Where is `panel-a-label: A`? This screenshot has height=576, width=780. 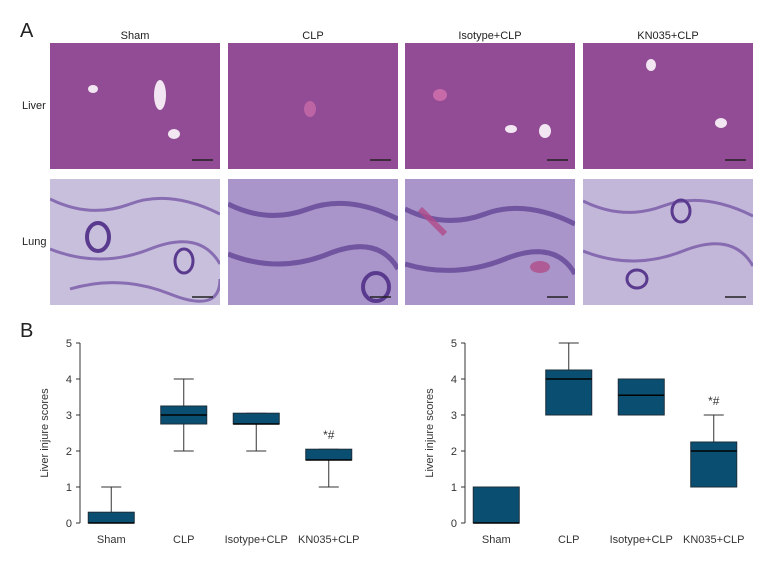 panel-a-label: A is located at coordinates (27, 31).